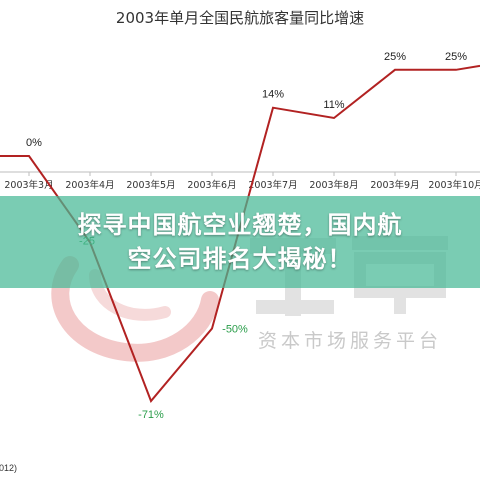 Image resolution: width=480 pixels, height=480 pixels. Describe the element at coordinates (394, 185) in the screenshot. I see `x-tick-label: 2003年9月` at that location.